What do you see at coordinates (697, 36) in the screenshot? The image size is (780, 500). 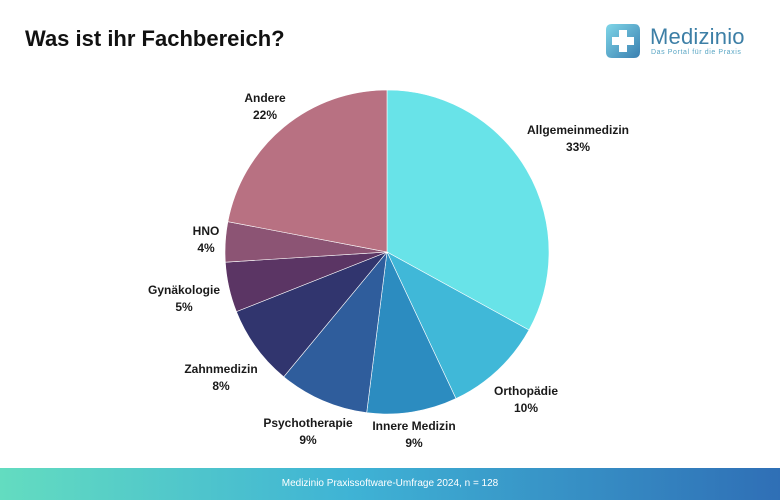 I see `logo-name: Medizinio` at bounding box center [697, 36].